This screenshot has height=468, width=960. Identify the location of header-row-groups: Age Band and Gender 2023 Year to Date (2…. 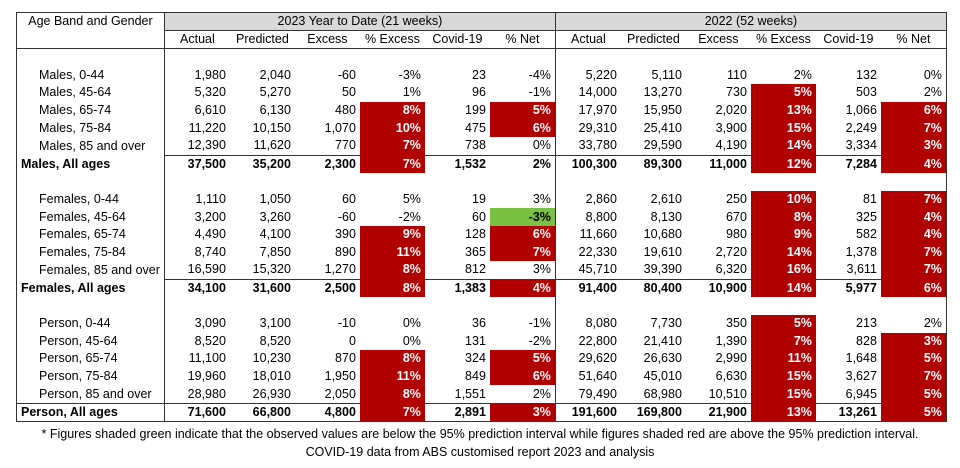
(481, 30).